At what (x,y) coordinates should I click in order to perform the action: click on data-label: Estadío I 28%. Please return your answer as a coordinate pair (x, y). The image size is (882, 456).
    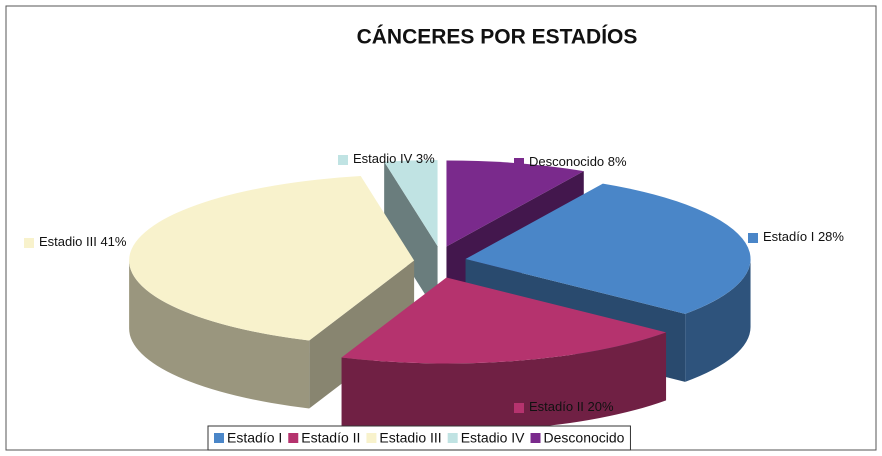
    Looking at the image, I should click on (803, 236).